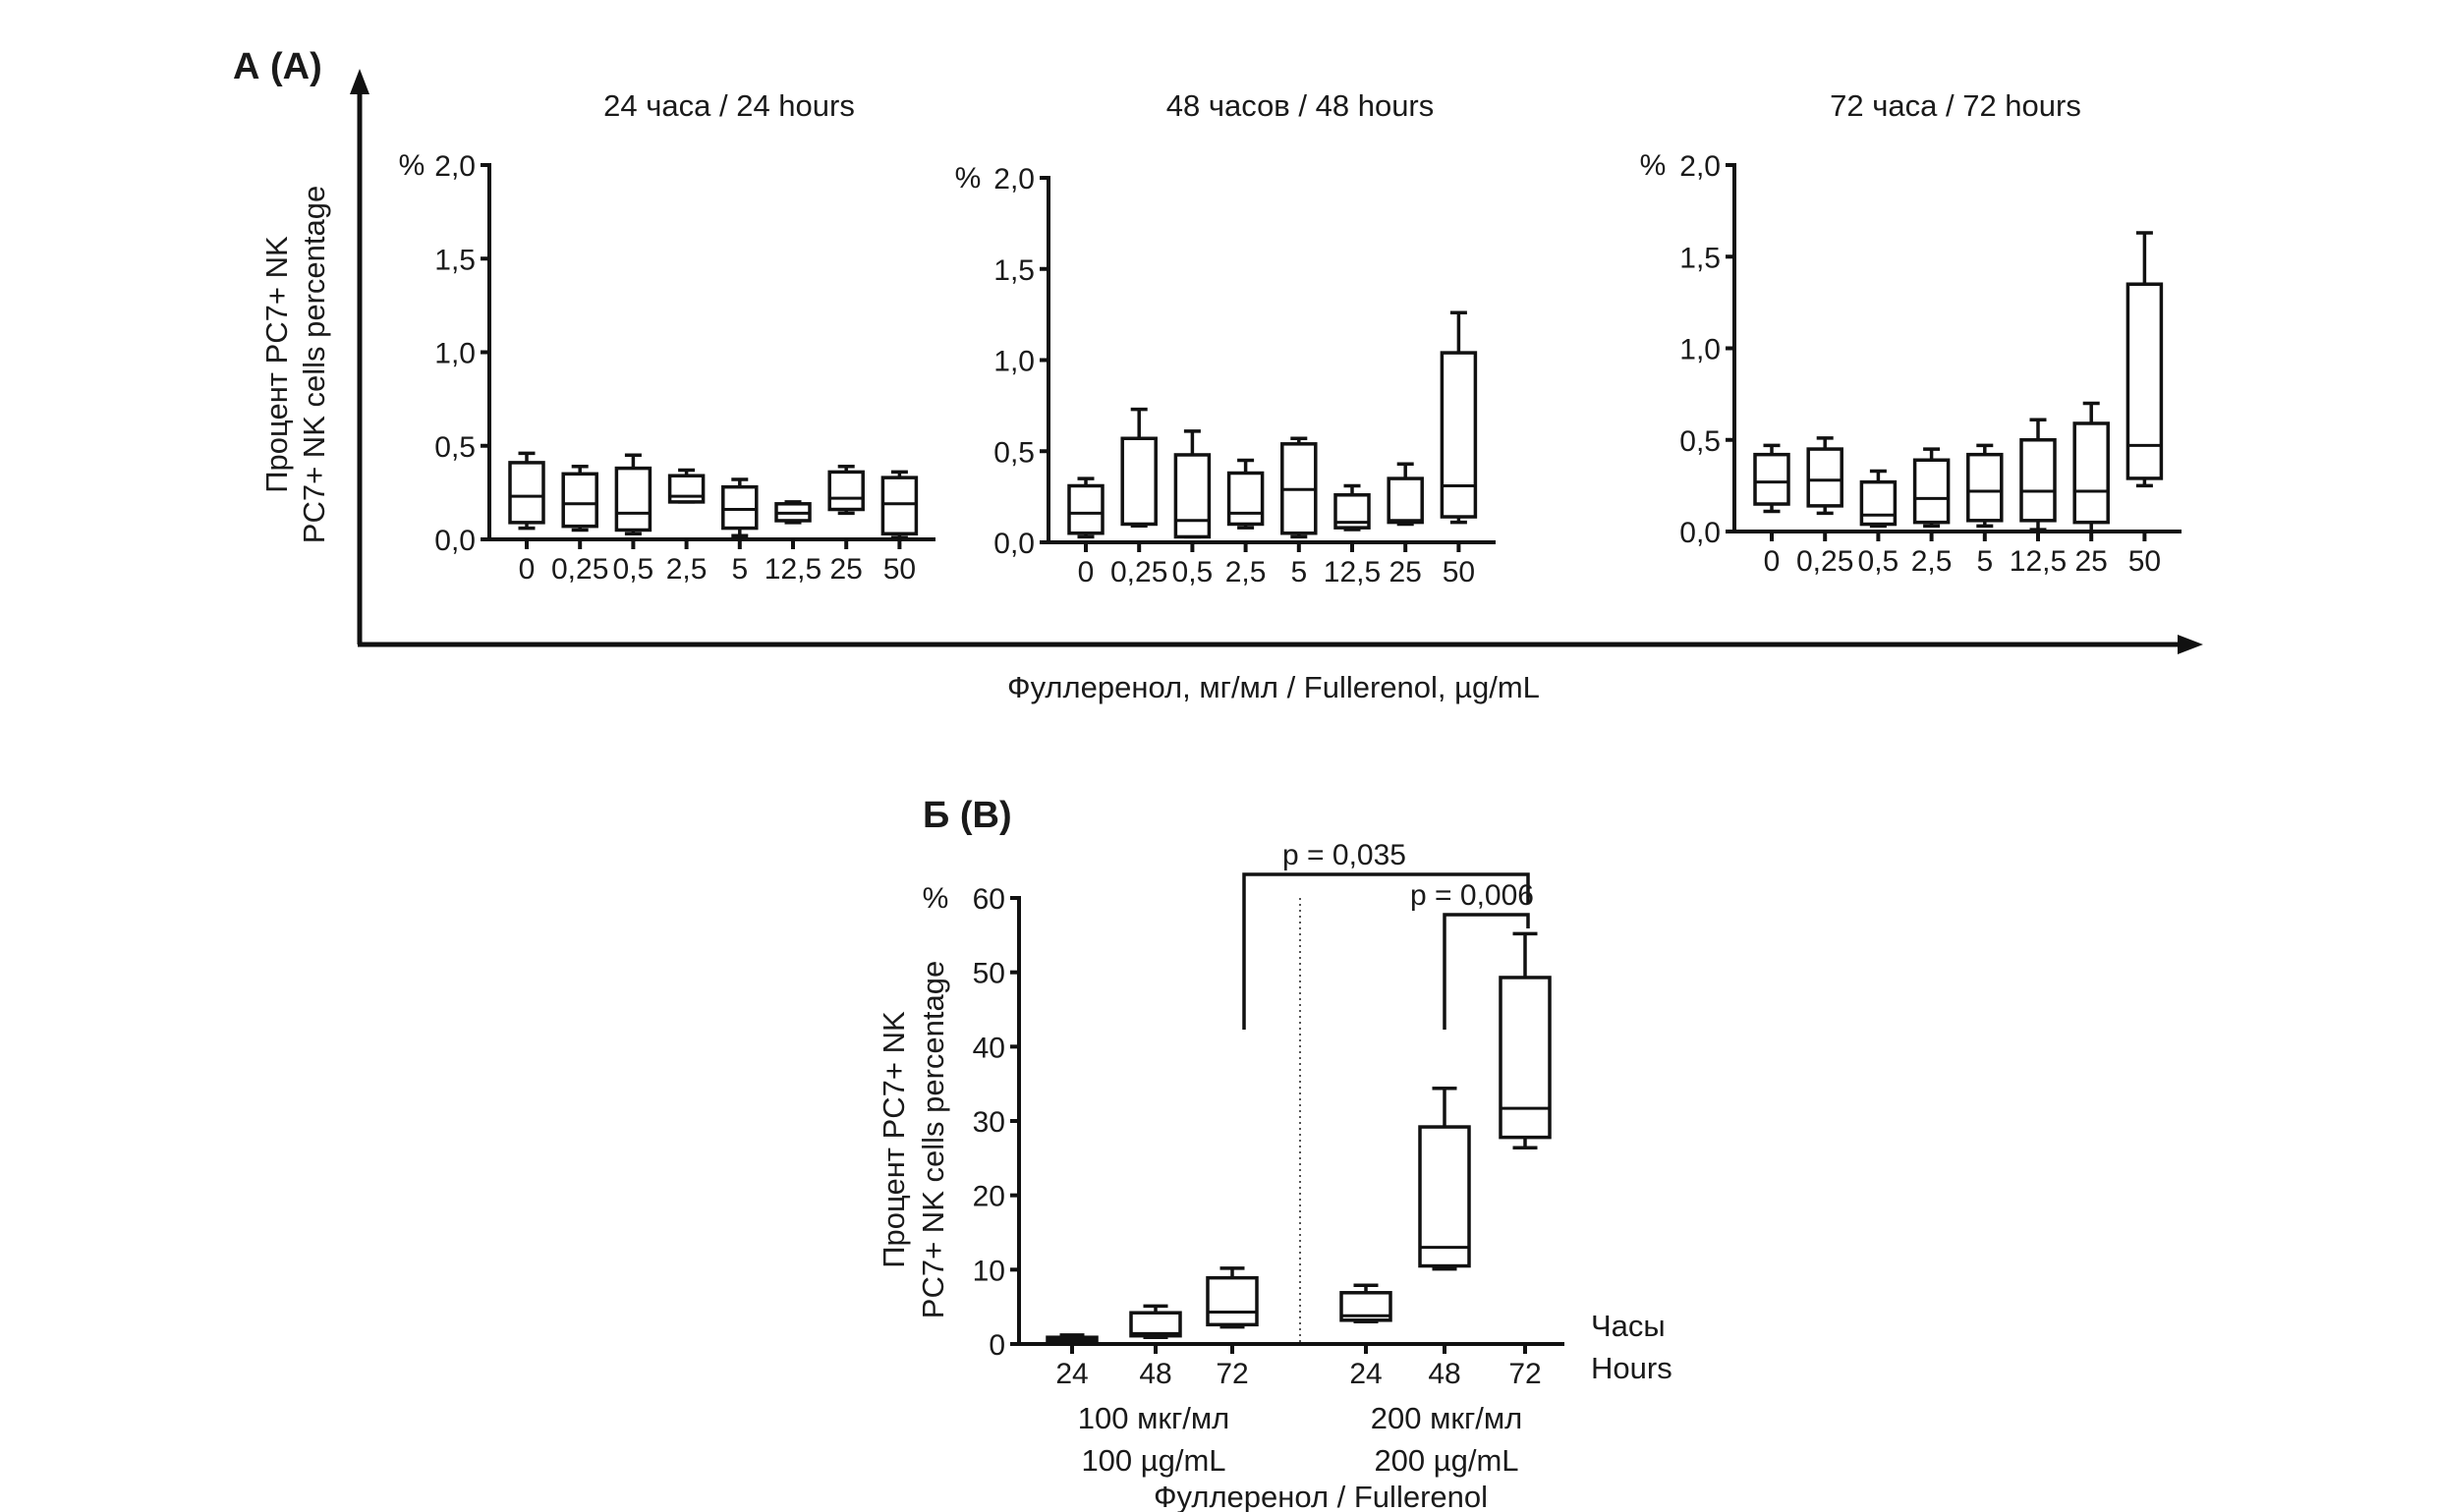 This screenshot has width=2437, height=1512. I want to click on x-tick-label: 72, so click(1232, 1374).